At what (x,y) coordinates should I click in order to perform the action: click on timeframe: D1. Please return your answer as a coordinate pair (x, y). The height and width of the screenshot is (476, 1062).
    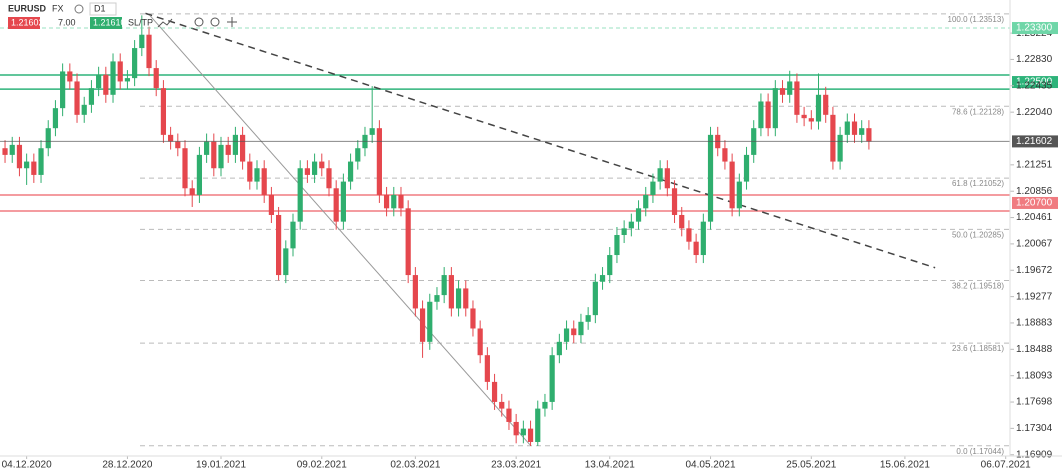
    Looking at the image, I should click on (100, 8).